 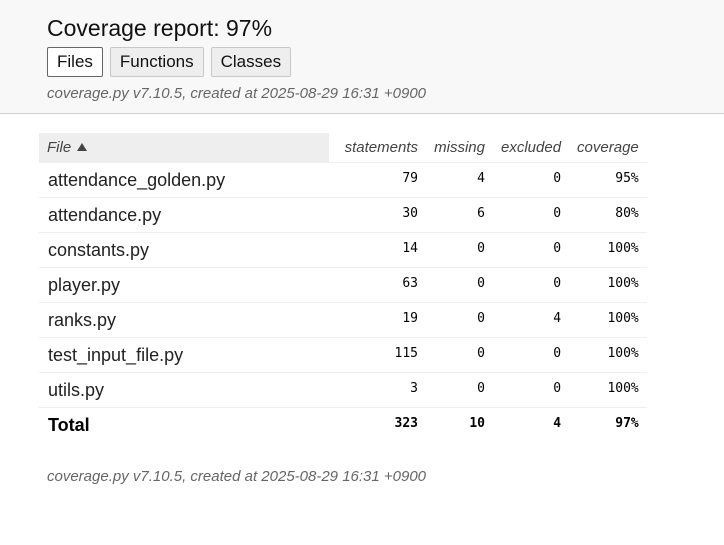 What do you see at coordinates (557, 423) in the screenshot?
I see `total-excluded: 4` at bounding box center [557, 423].